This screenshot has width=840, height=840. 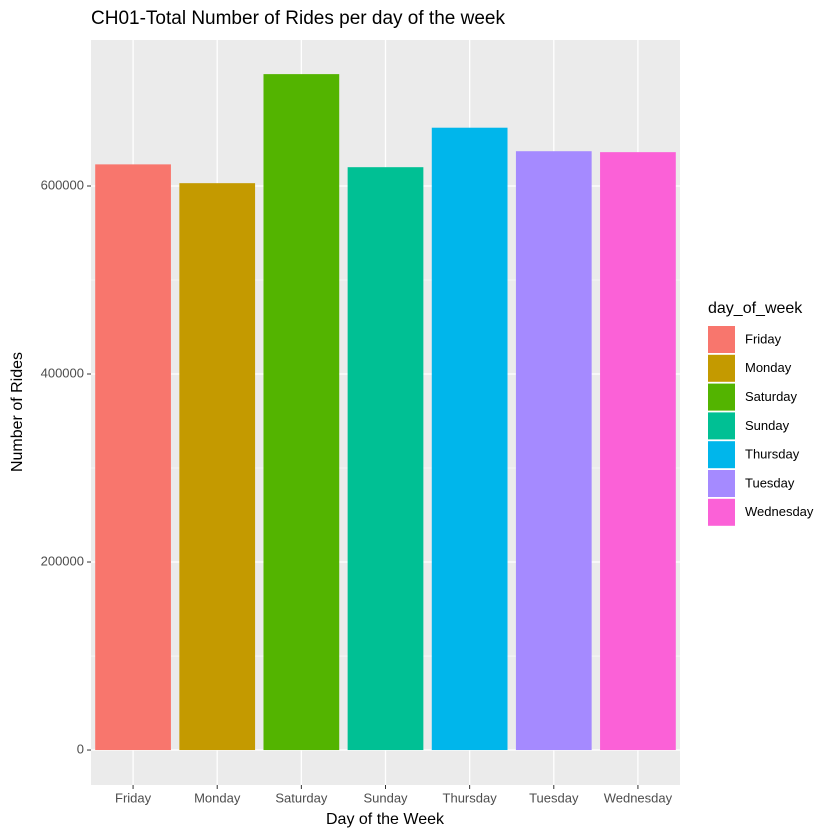 I want to click on x-tick-label: Tuesday, so click(x=554, y=797).